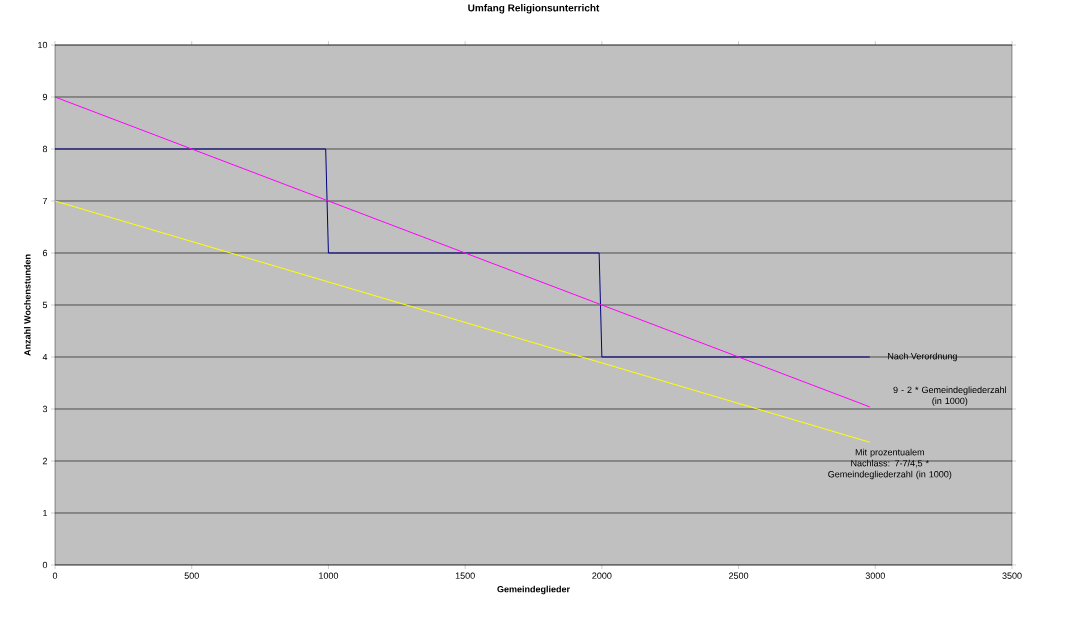 This screenshot has width=1072, height=618. I want to click on y-tick-label: 6, so click(45, 253).